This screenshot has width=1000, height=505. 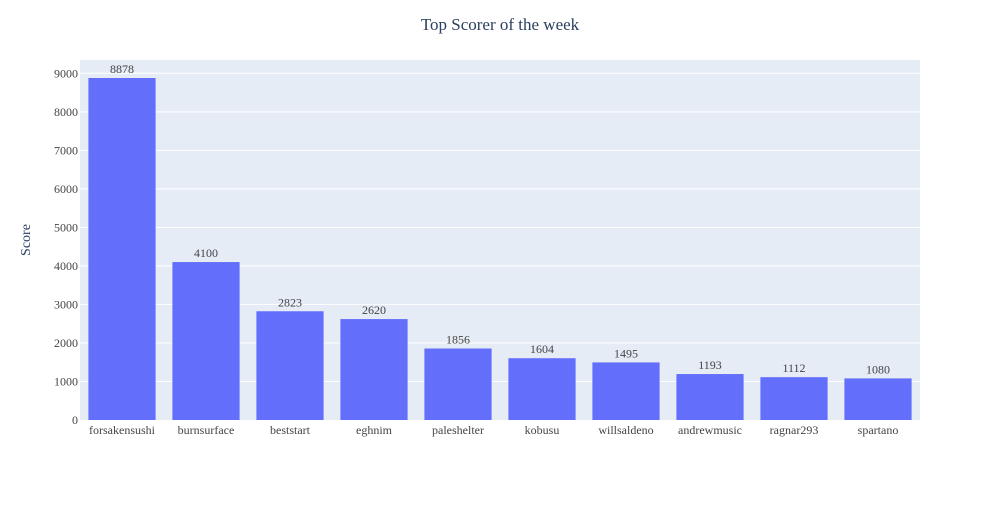 I want to click on x-tick-label: beststart, so click(x=290, y=430).